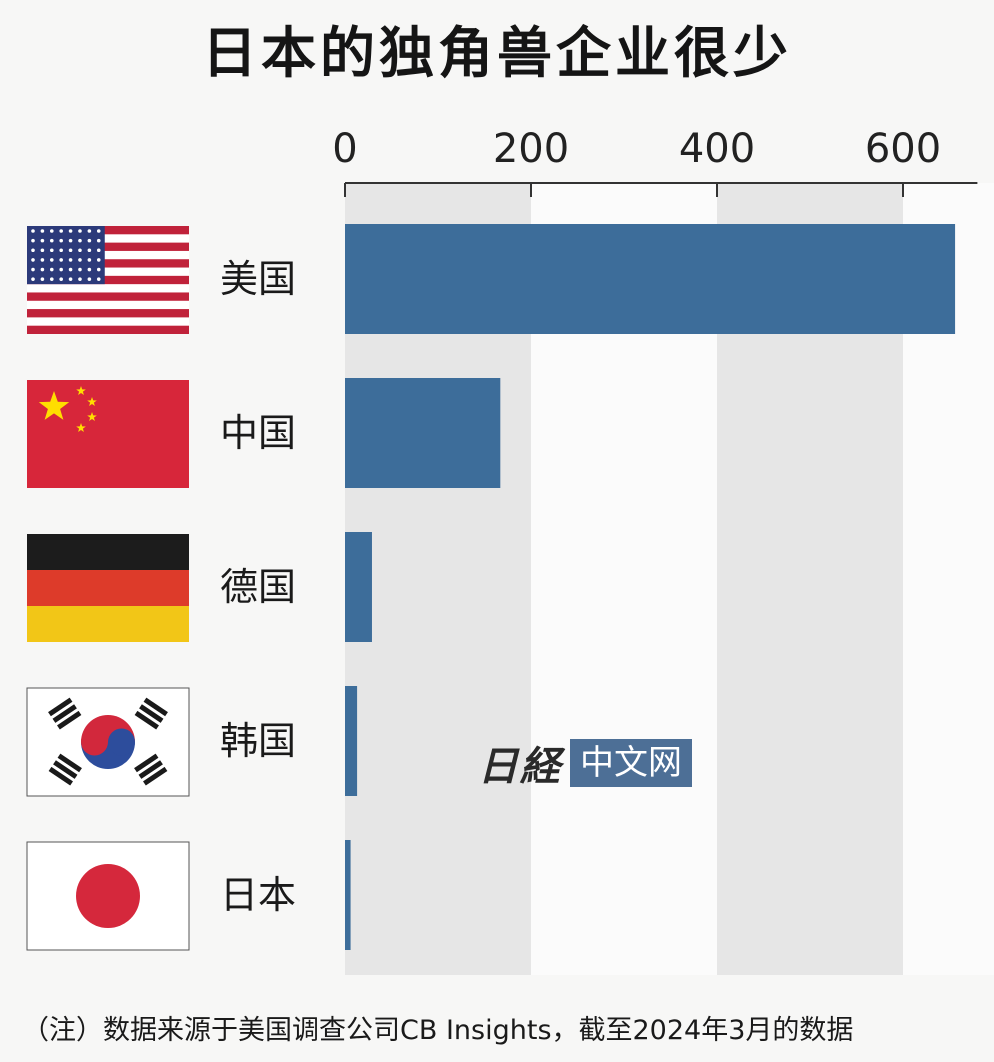 The width and height of the screenshot is (994, 1062). Describe the element at coordinates (258, 741) in the screenshot. I see `category-label: 韩国` at that location.